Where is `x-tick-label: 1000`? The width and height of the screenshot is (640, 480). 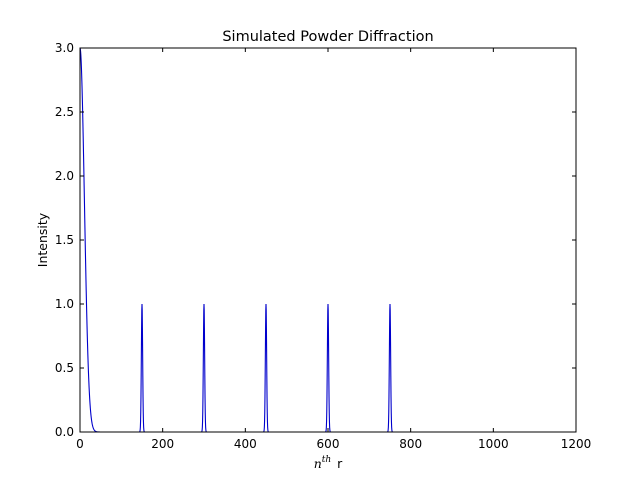 x-tick-label: 1000 is located at coordinates (493, 444).